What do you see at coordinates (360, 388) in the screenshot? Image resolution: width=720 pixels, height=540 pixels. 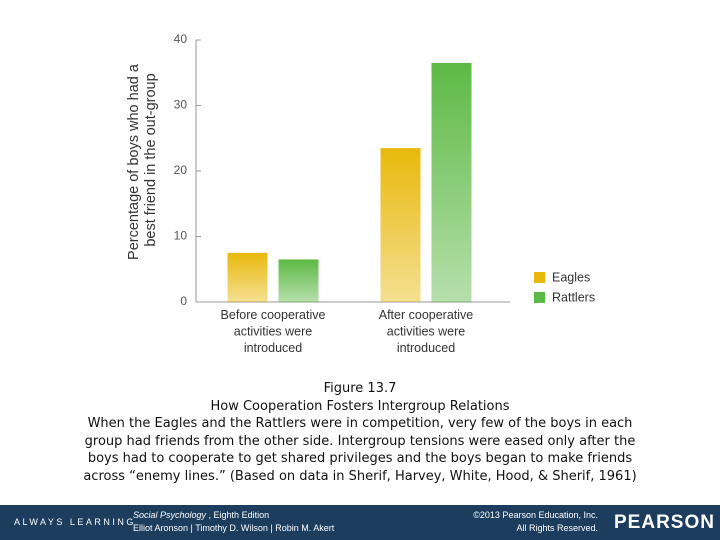 I see `figure-number: Figure 13.7` at bounding box center [360, 388].